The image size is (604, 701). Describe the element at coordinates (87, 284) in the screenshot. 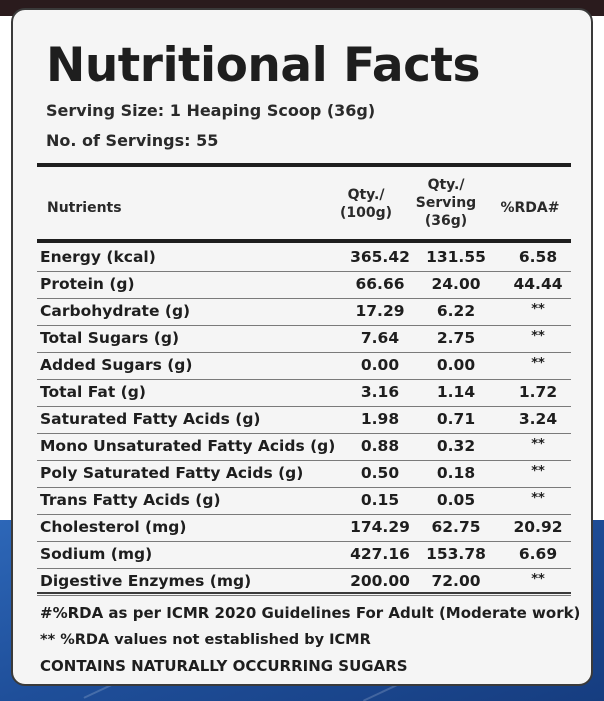

I see `nutrient-name: Protein (g)` at that location.